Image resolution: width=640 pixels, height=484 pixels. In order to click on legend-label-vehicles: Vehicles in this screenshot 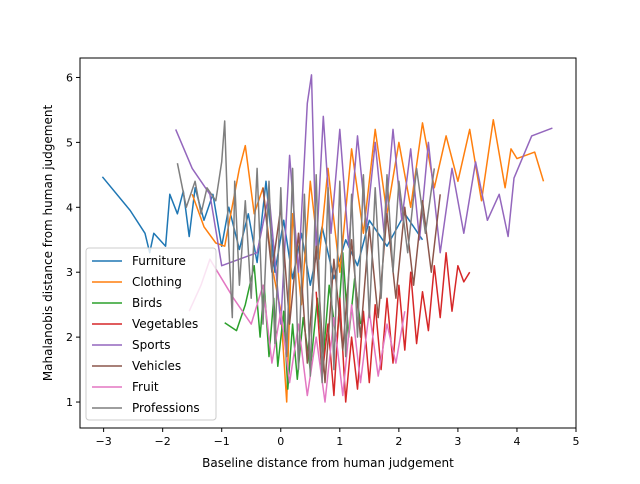, I will do `click(156, 366)`.